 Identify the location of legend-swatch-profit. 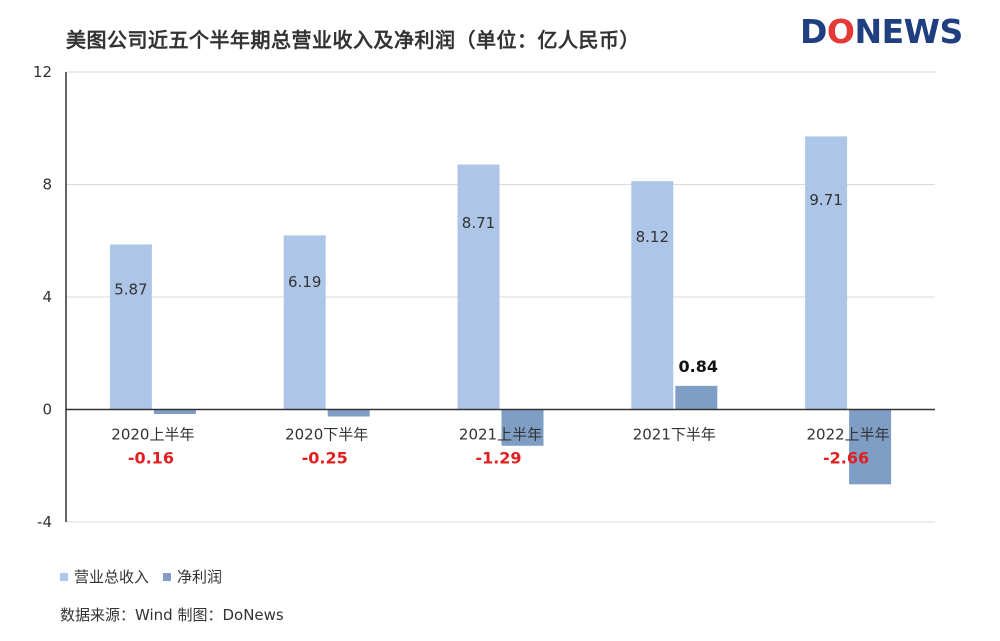
(167, 576).